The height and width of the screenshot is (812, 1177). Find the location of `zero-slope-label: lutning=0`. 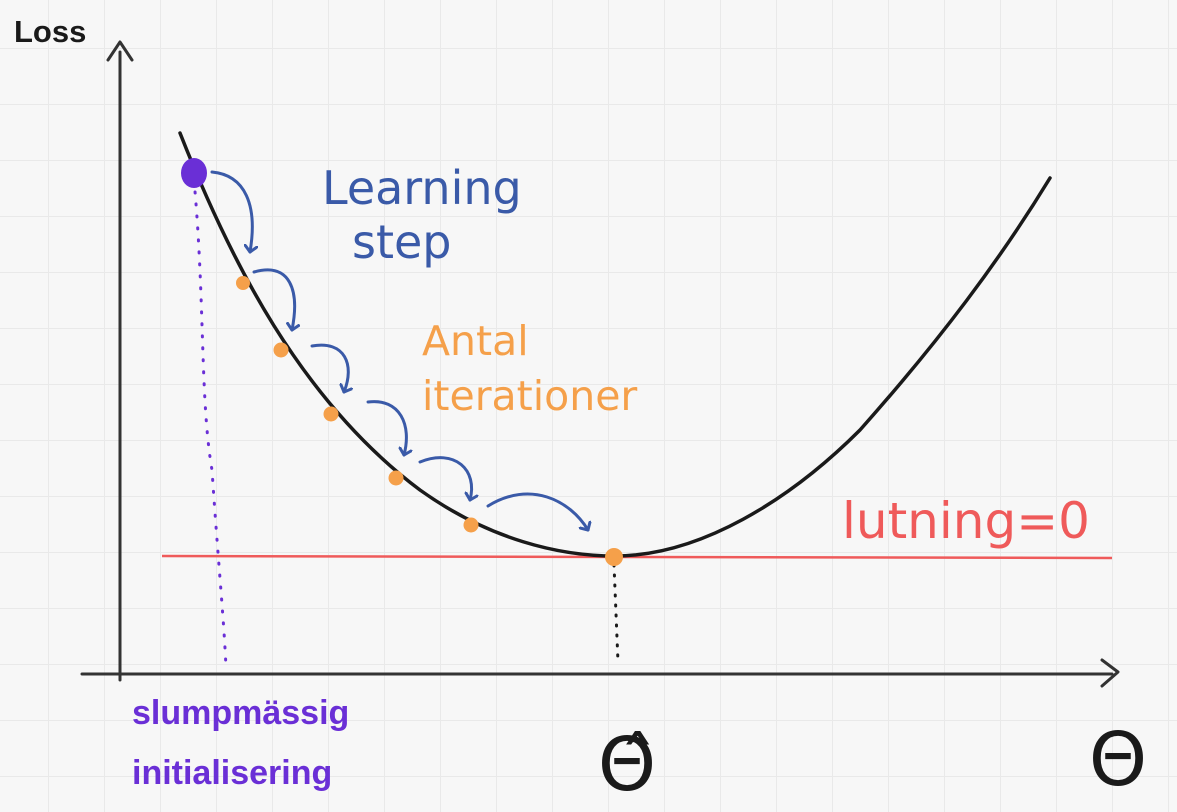

zero-slope-label: lutning=0 is located at coordinates (966, 521).